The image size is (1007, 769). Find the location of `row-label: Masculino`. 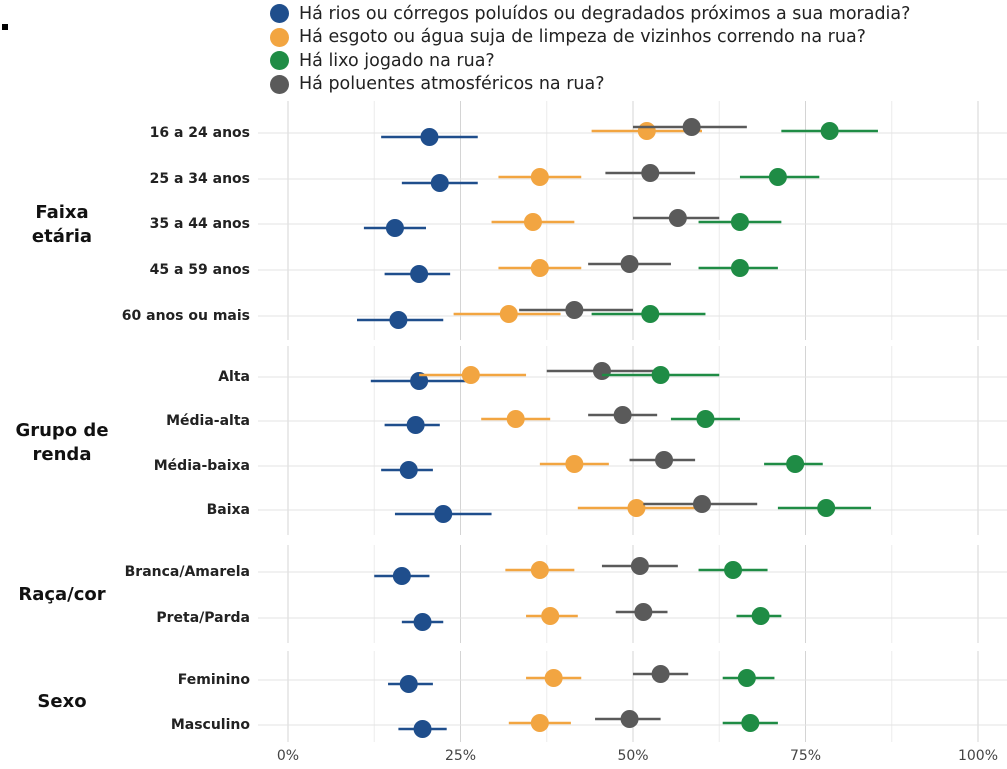

row-label: Masculino is located at coordinates (211, 725).